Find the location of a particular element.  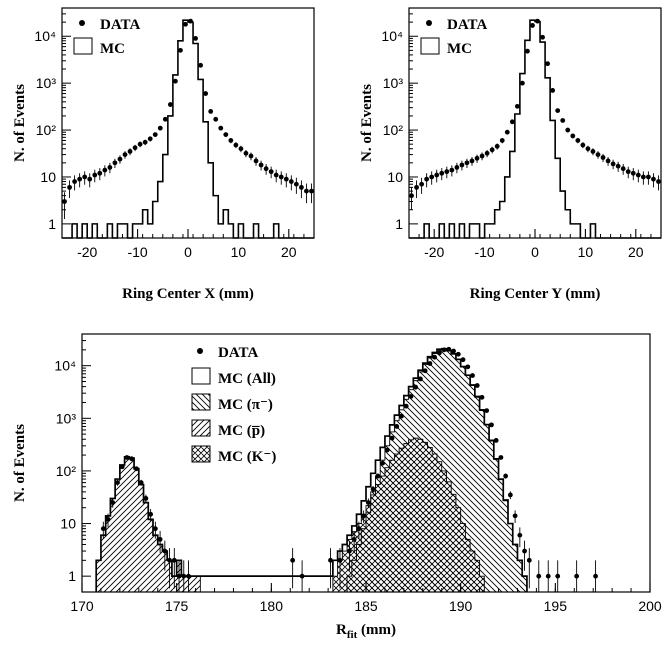

x-tick-label: 190 is located at coordinates (461, 606).